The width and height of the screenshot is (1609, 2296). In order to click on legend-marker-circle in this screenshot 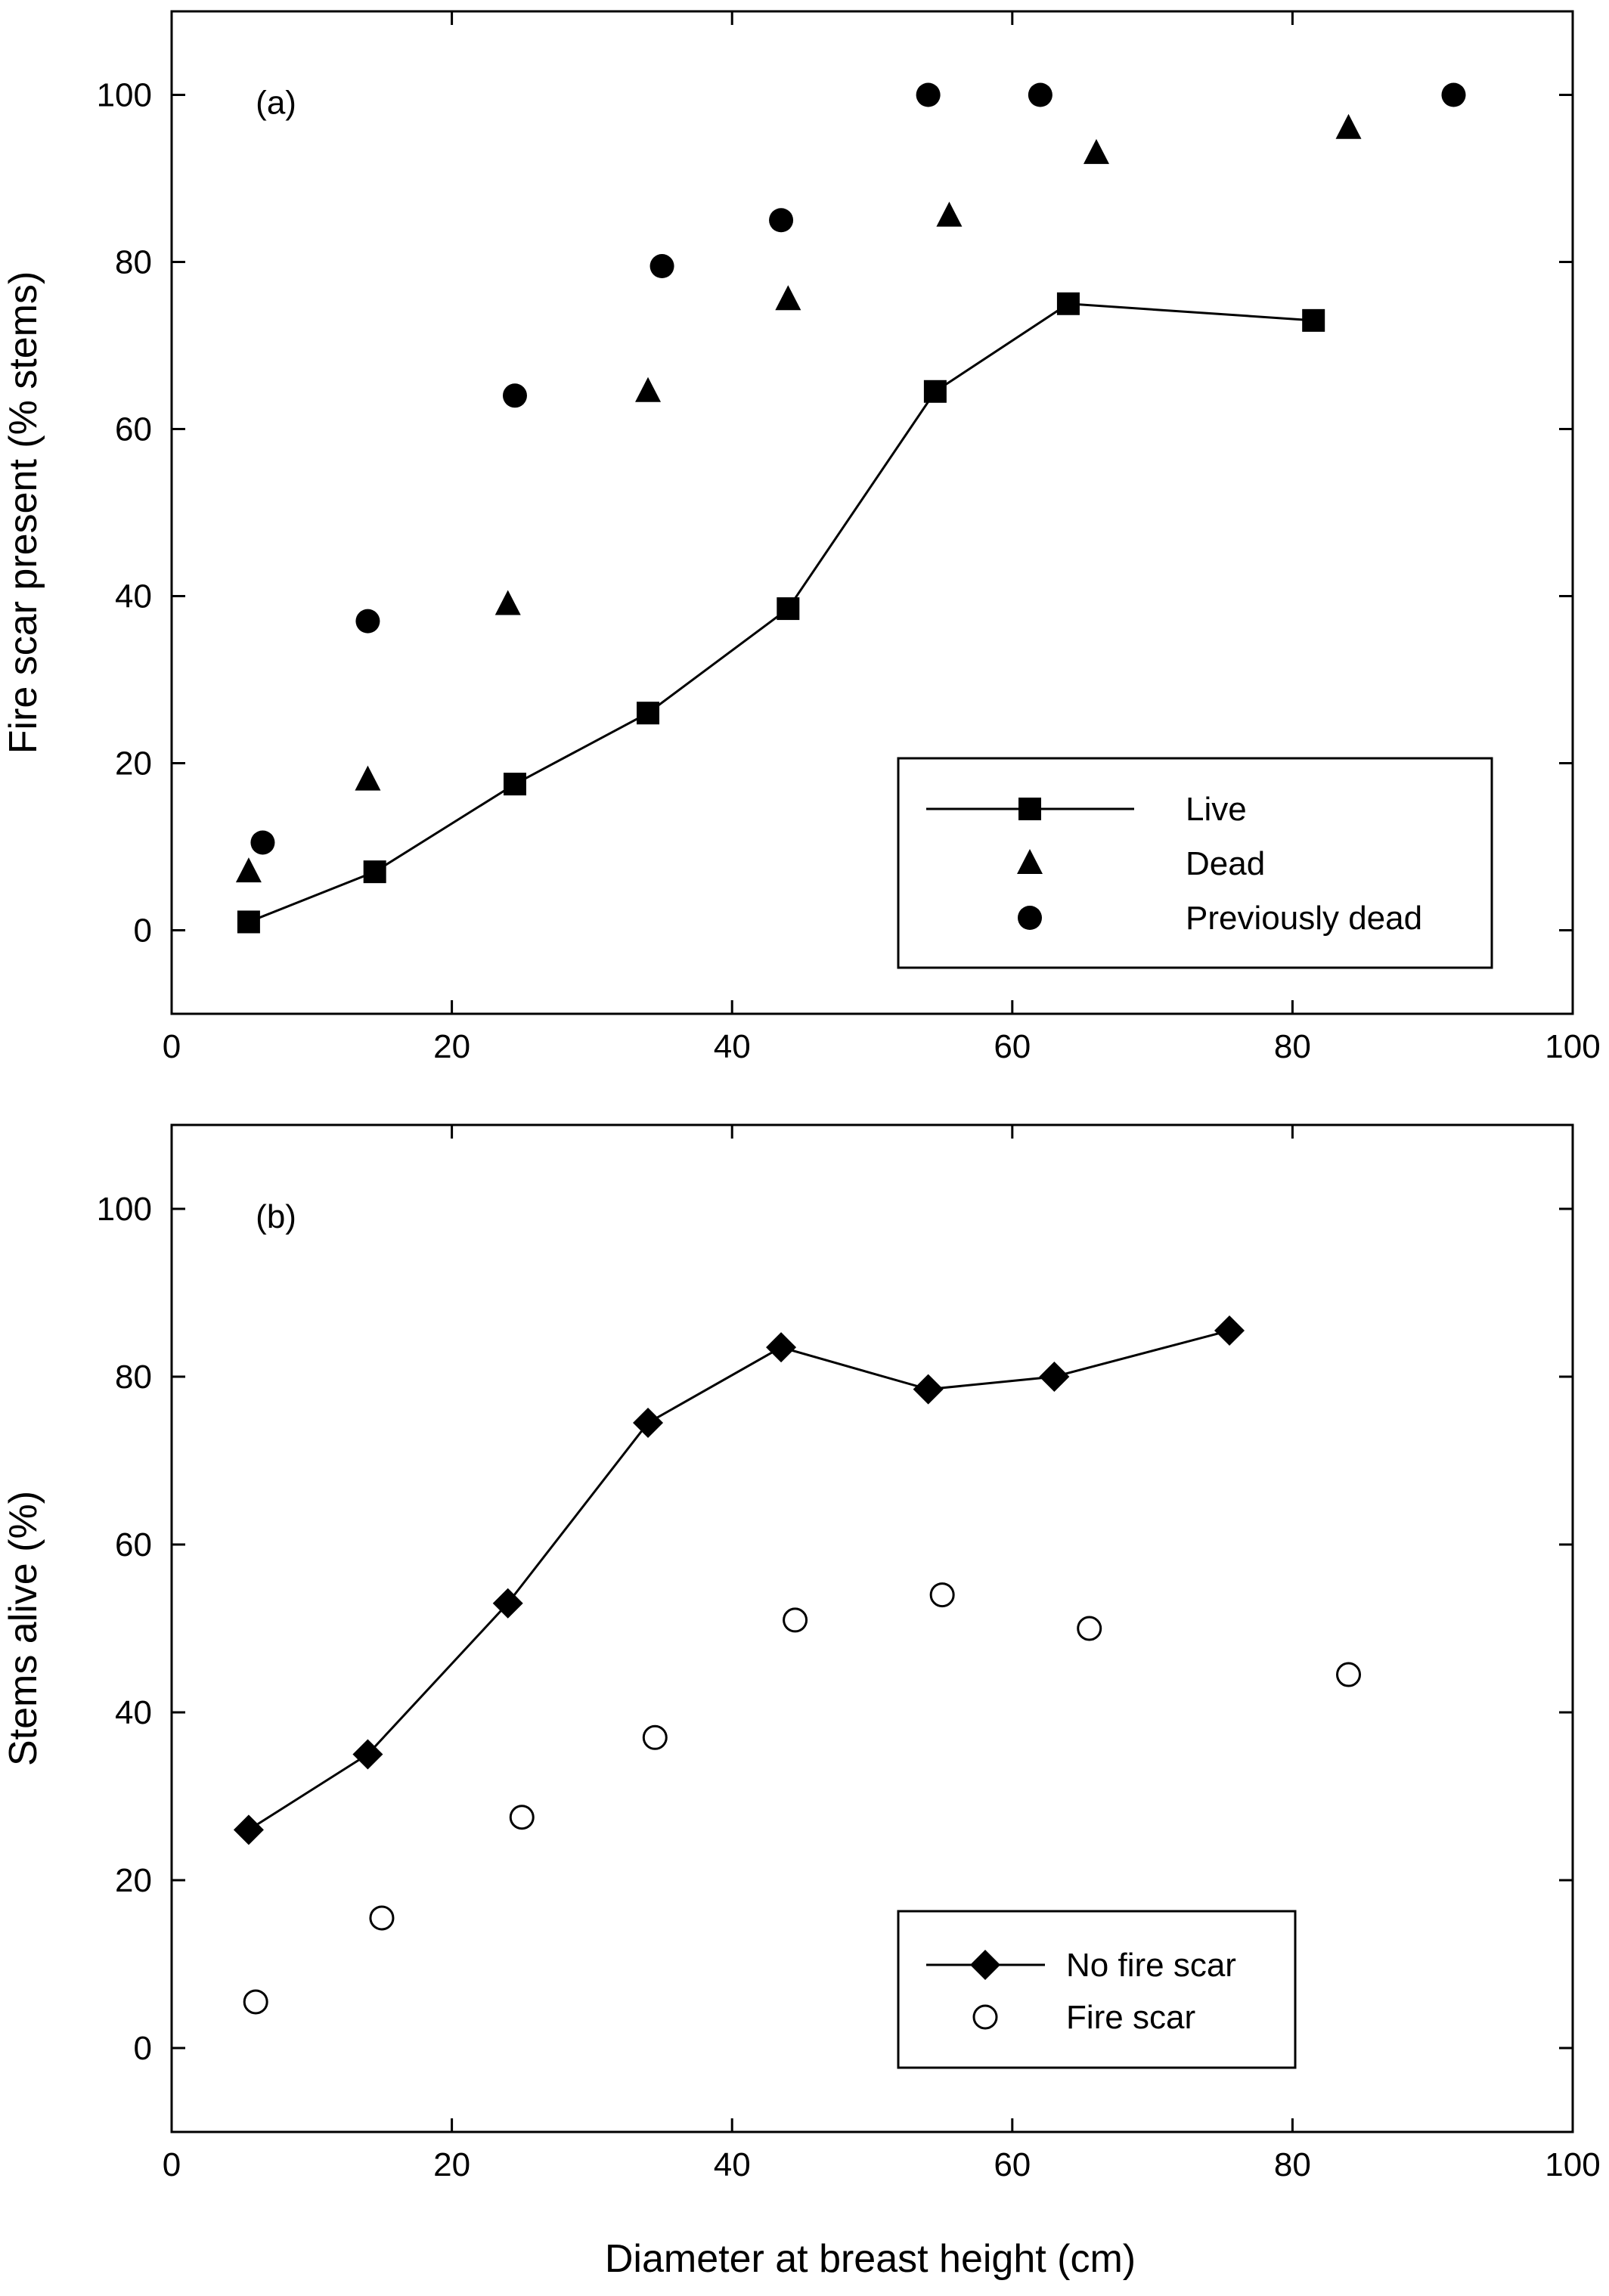, I will do `click(1030, 918)`.